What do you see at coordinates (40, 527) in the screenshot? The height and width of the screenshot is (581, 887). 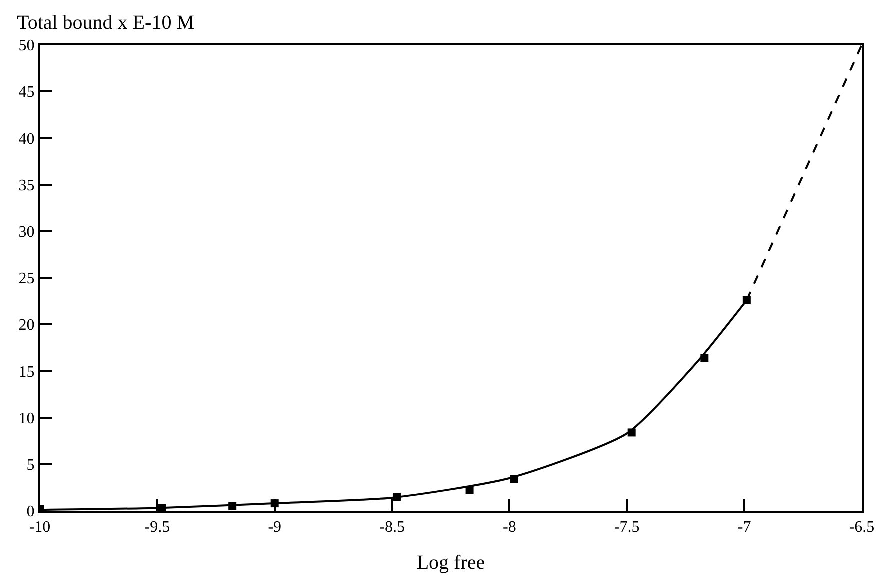 I see `x-tick-label: -10` at bounding box center [40, 527].